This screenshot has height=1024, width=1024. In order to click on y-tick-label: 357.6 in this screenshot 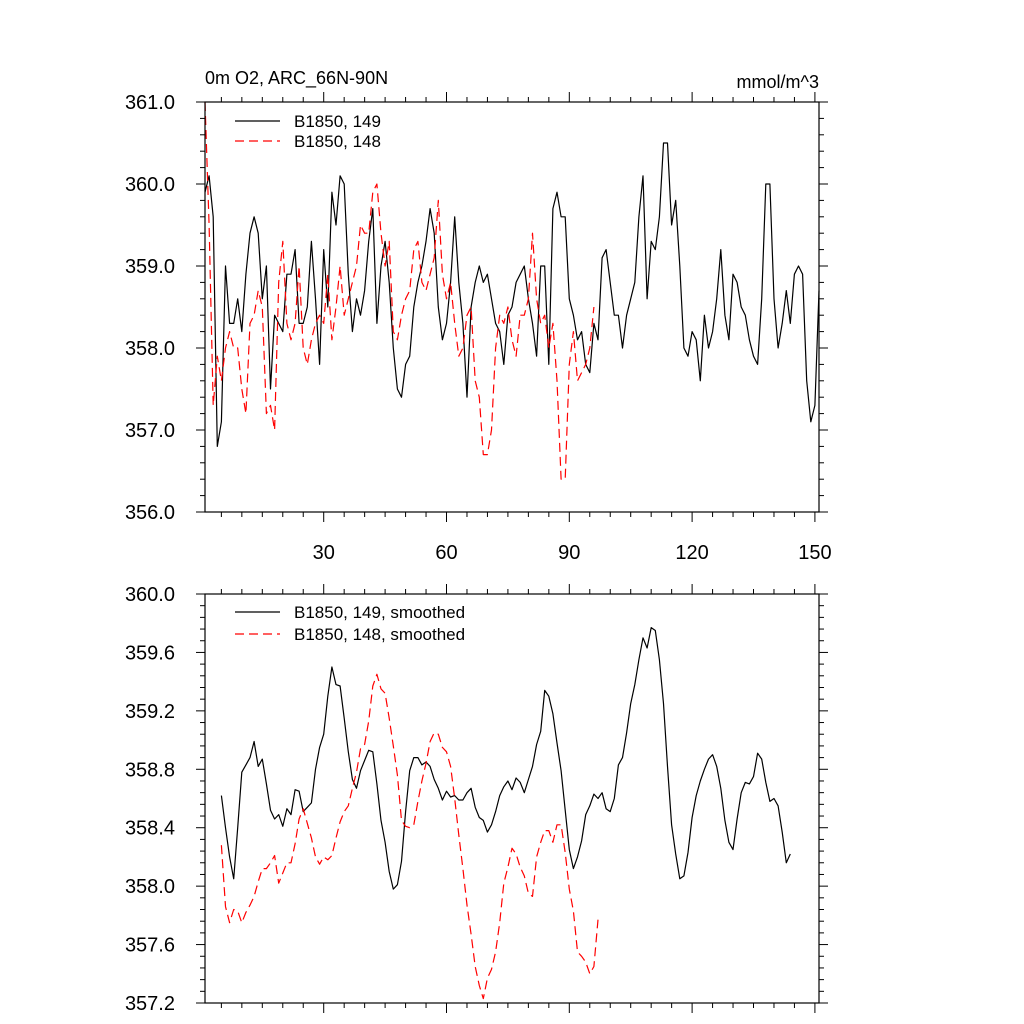, I will do `click(150, 946)`.